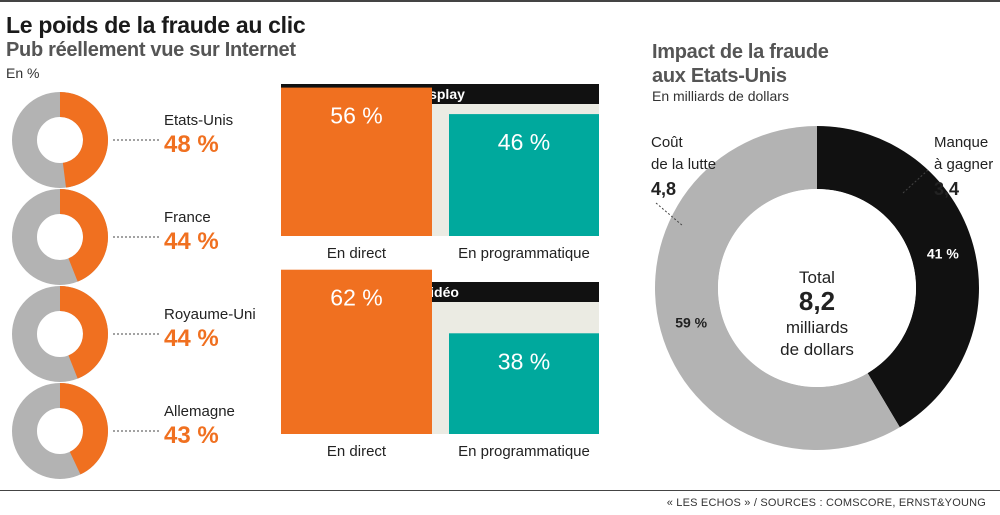 Image resolution: width=1000 pixels, height=515 pixels. I want to click on bar-value-0-0: 56 %, so click(356, 116).